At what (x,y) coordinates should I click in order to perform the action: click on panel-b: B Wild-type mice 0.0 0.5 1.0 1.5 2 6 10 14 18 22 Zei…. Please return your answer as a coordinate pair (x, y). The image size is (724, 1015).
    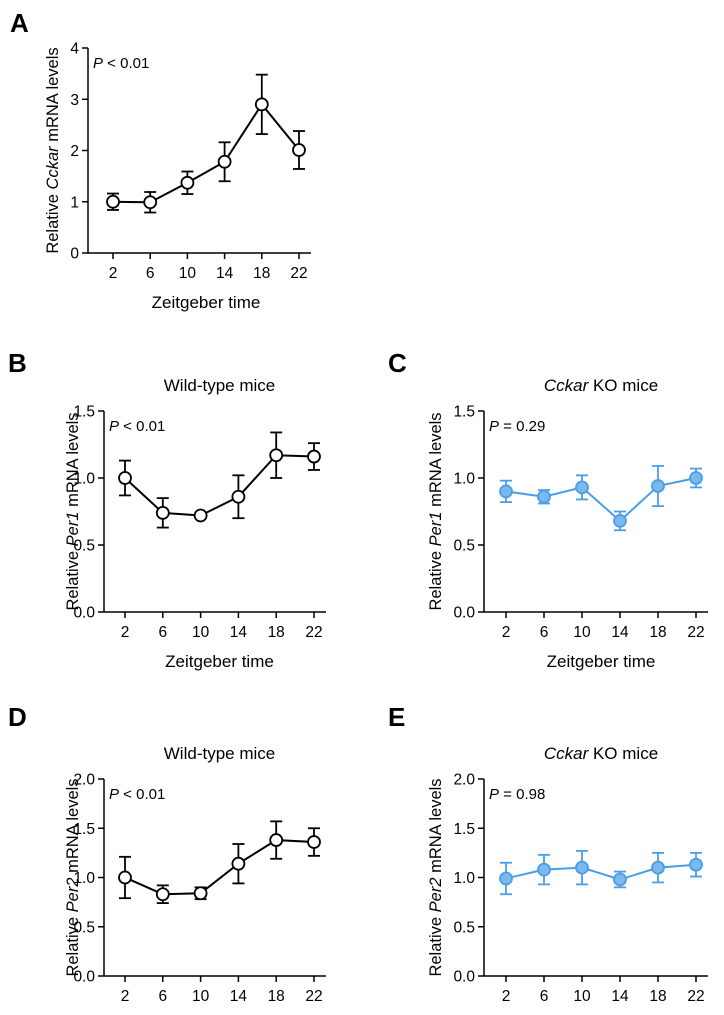
    Looking at the image, I should click on (167, 509).